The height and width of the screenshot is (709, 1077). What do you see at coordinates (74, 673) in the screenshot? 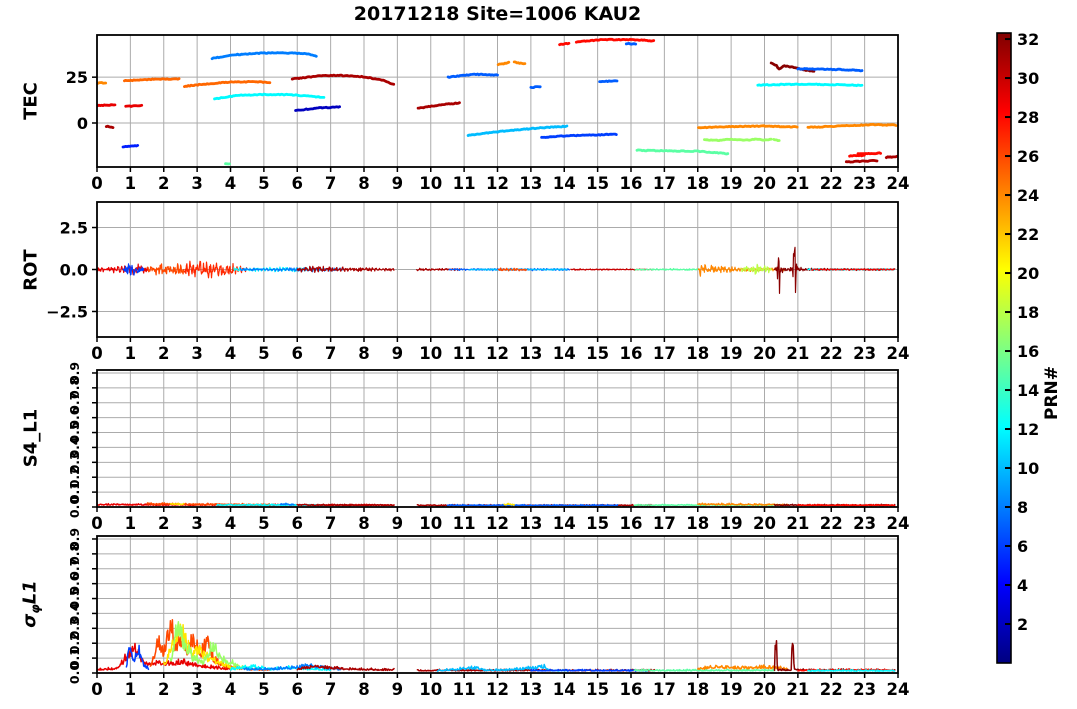
I see `y-tick-label: 0.0` at bounding box center [74, 673].